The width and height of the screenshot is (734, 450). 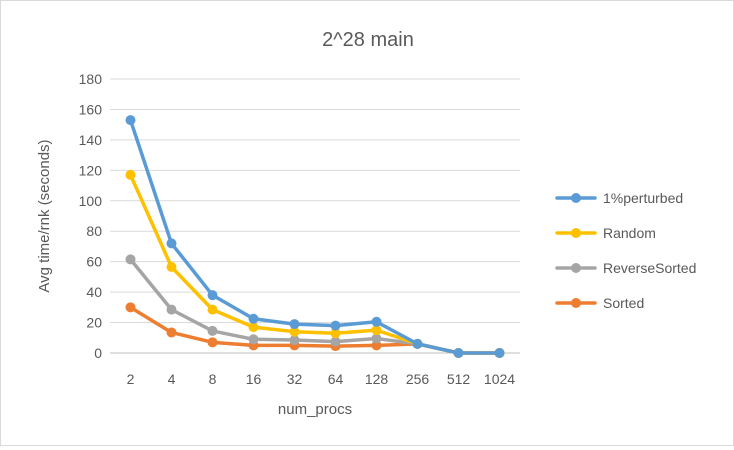 What do you see at coordinates (336, 379) in the screenshot?
I see `x-tick-label: 64` at bounding box center [336, 379].